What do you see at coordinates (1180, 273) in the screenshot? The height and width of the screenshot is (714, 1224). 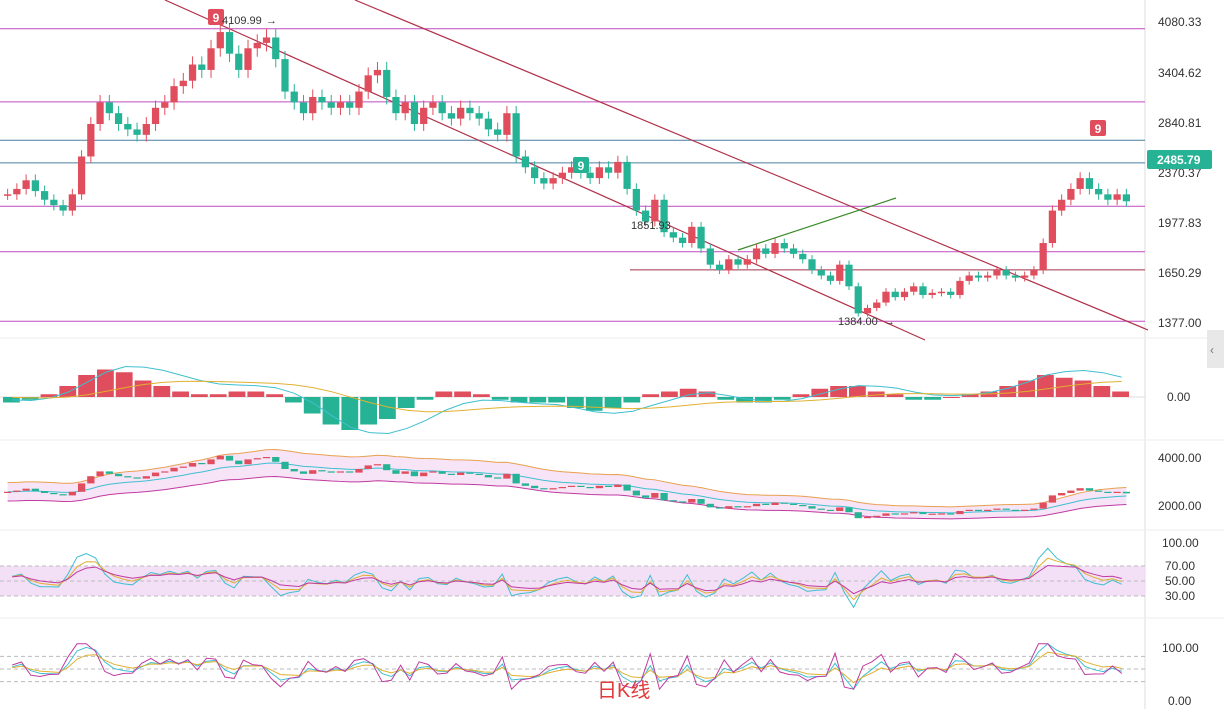 I see `tick-label: 1650.29` at bounding box center [1180, 273].